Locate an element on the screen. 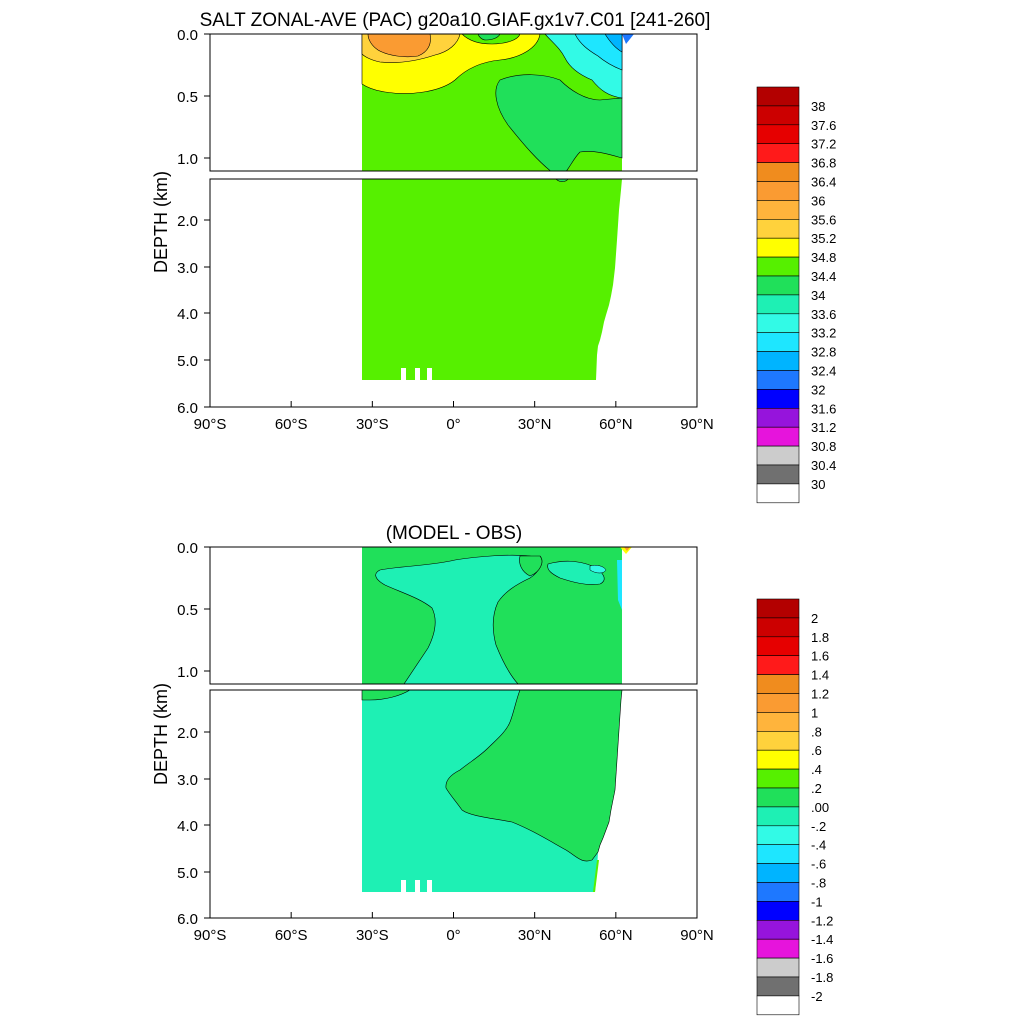 The width and height of the screenshot is (1024, 1024). colorbar-label: -1.6 is located at coordinates (822, 958).